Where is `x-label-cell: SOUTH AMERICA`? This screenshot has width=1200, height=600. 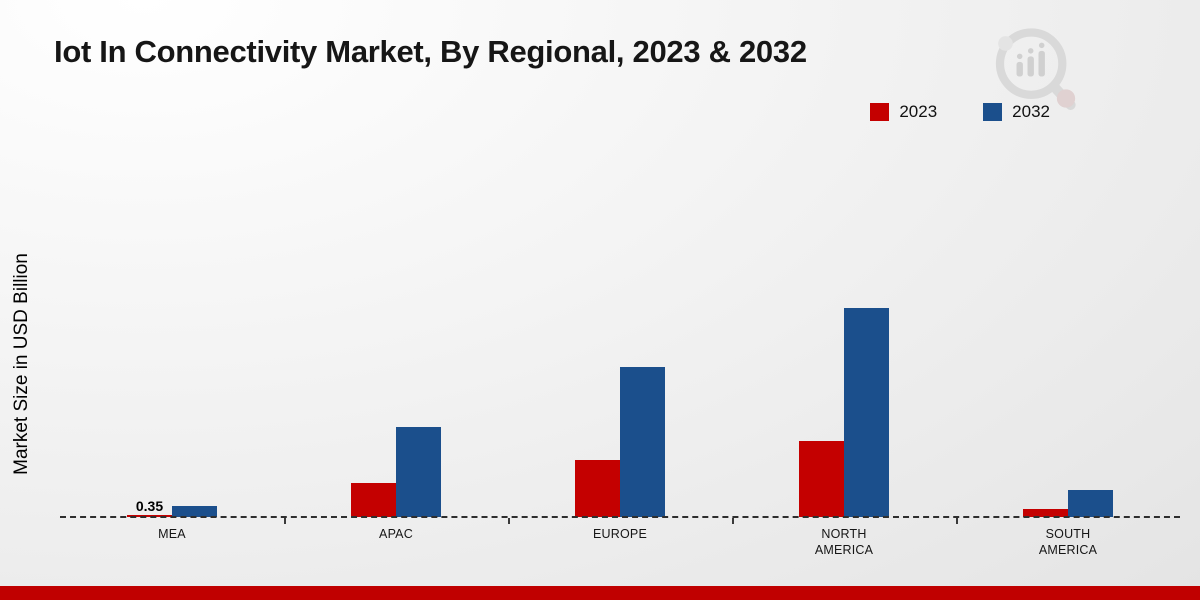 x-label-cell: SOUTH AMERICA is located at coordinates (1068, 542).